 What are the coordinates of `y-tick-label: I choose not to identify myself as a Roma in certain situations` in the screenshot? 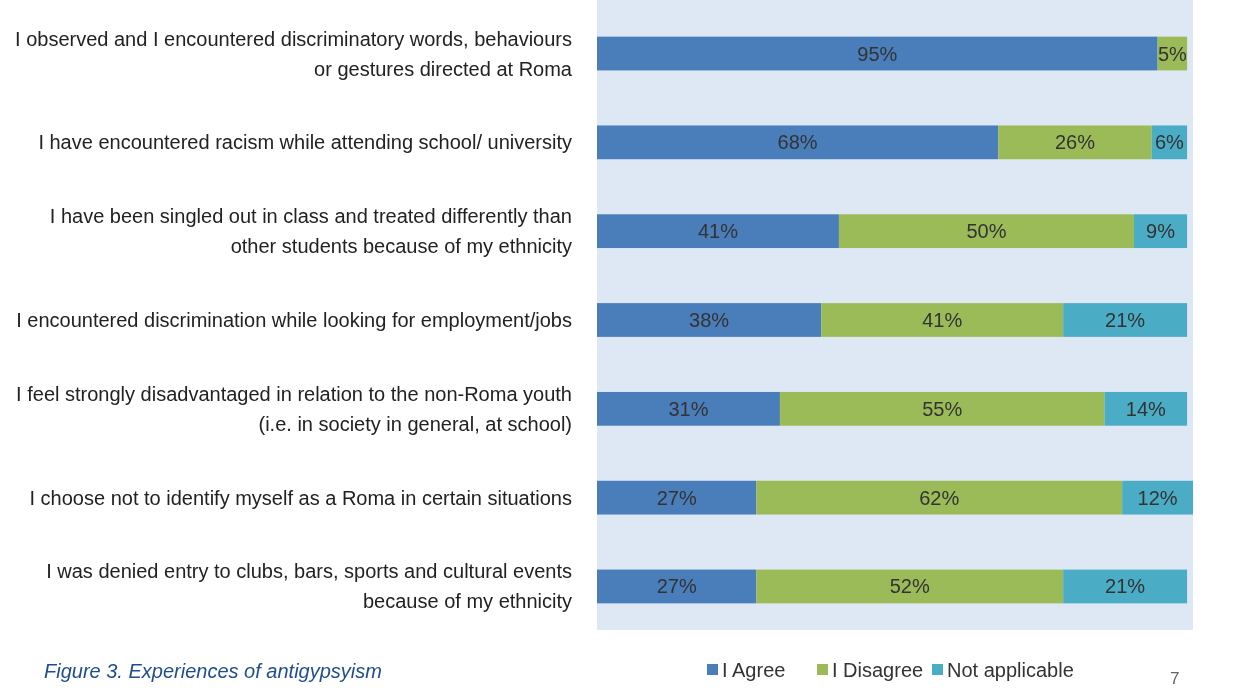 It's located at (300, 497).